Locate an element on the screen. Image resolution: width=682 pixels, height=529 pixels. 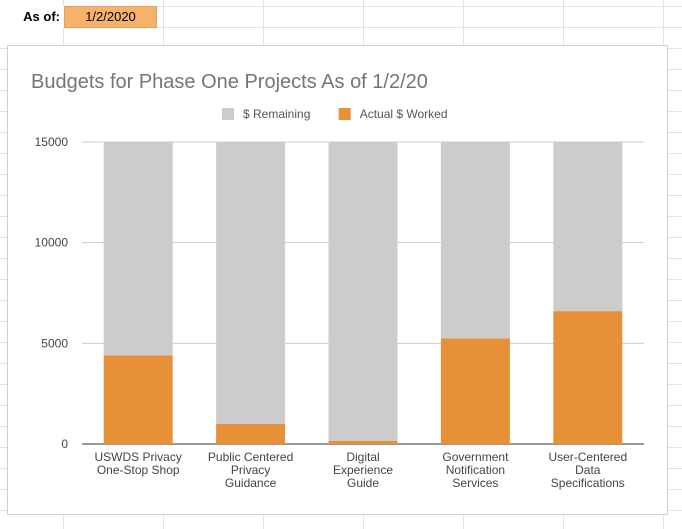
x-category-label: One-Stop Shop is located at coordinates (138, 470).